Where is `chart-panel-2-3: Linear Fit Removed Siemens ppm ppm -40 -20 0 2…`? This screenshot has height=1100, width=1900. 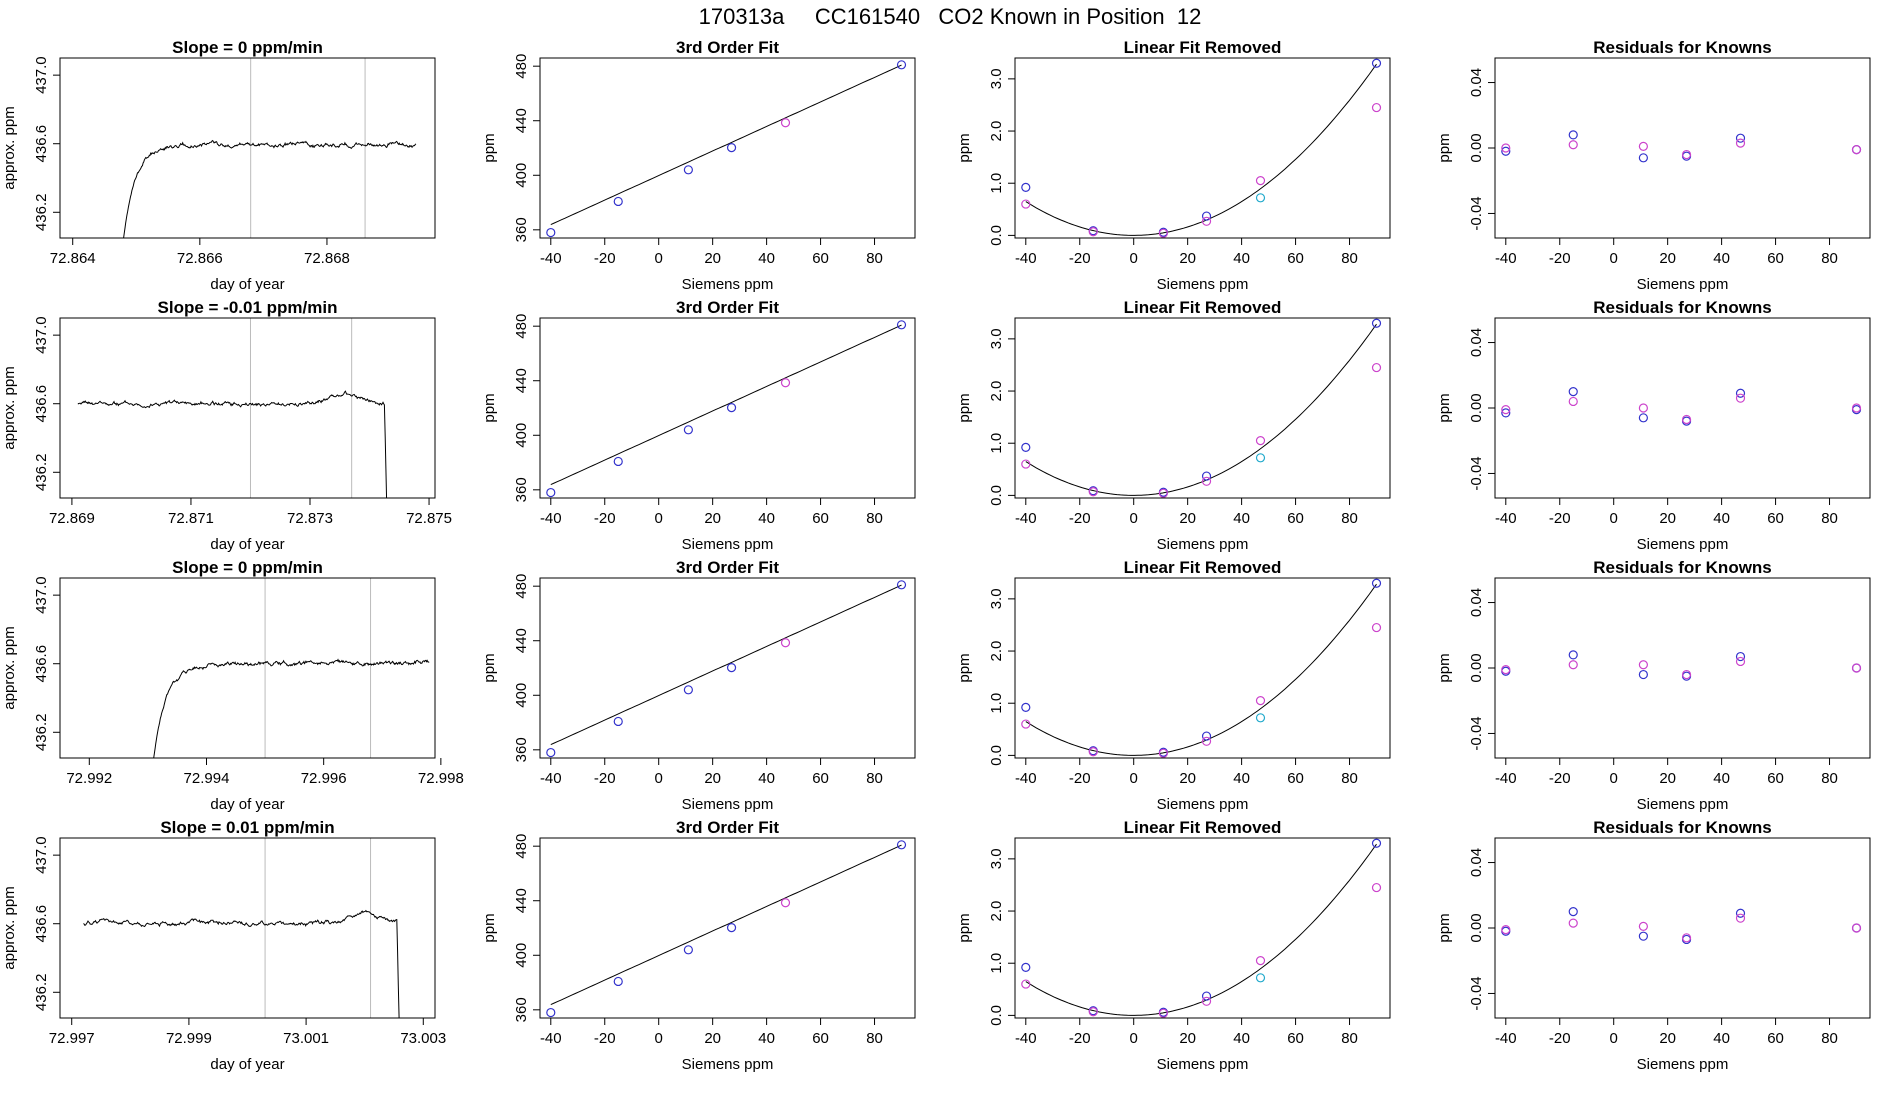 chart-panel-2-3: Linear Fit Removed Siemens ppm ppm -40 -20 0 2… is located at coordinates (1173, 425).